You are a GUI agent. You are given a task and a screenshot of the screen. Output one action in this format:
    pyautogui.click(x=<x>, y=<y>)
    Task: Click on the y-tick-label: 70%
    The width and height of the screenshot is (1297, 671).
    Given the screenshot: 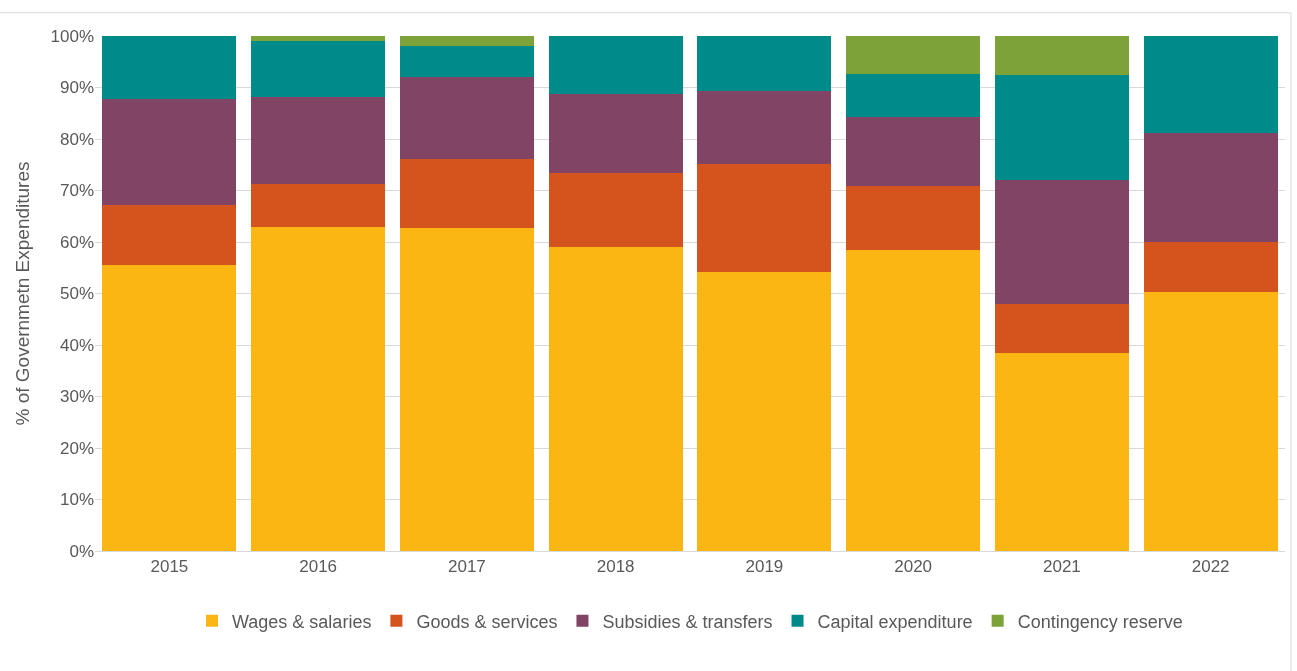 What is the action you would take?
    pyautogui.click(x=76, y=191)
    